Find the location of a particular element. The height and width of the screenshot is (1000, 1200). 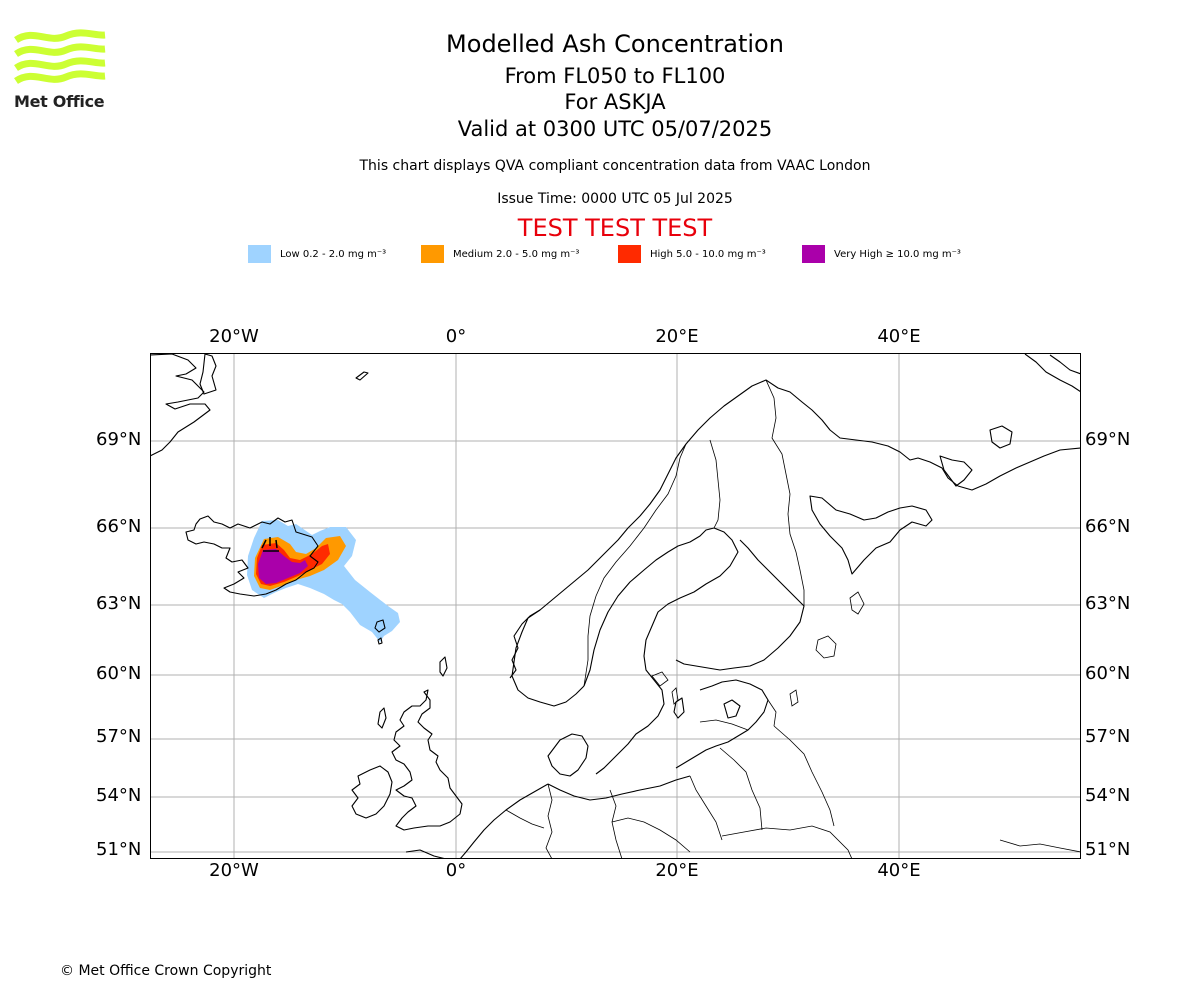

coast-gulf-riga is located at coordinates (732, 709).